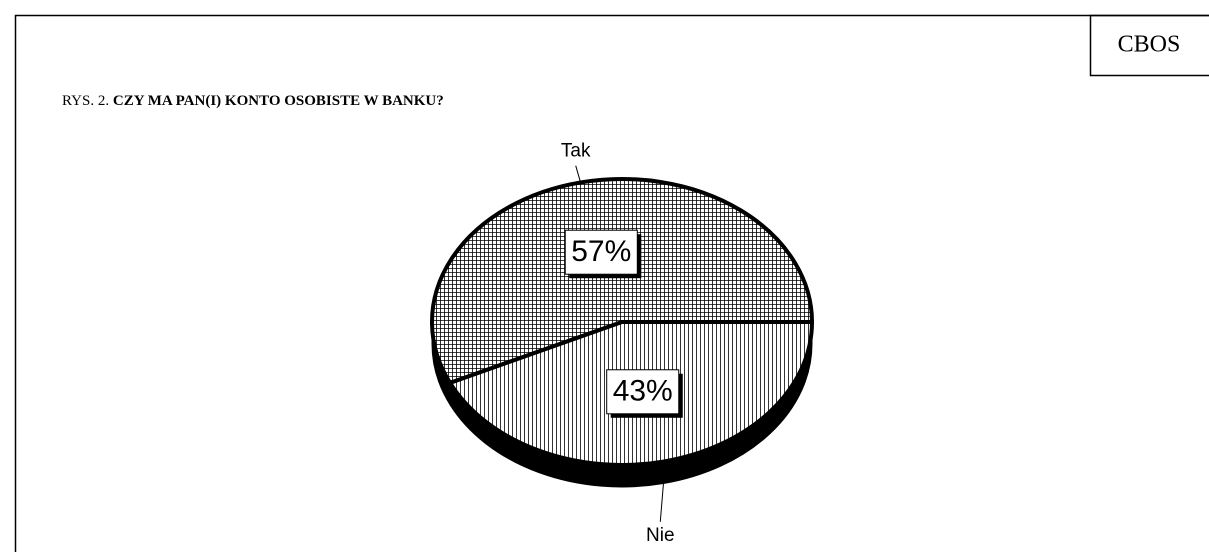 This screenshot has width=1209, height=557. What do you see at coordinates (576, 151) in the screenshot?
I see `category-label: Tak` at bounding box center [576, 151].